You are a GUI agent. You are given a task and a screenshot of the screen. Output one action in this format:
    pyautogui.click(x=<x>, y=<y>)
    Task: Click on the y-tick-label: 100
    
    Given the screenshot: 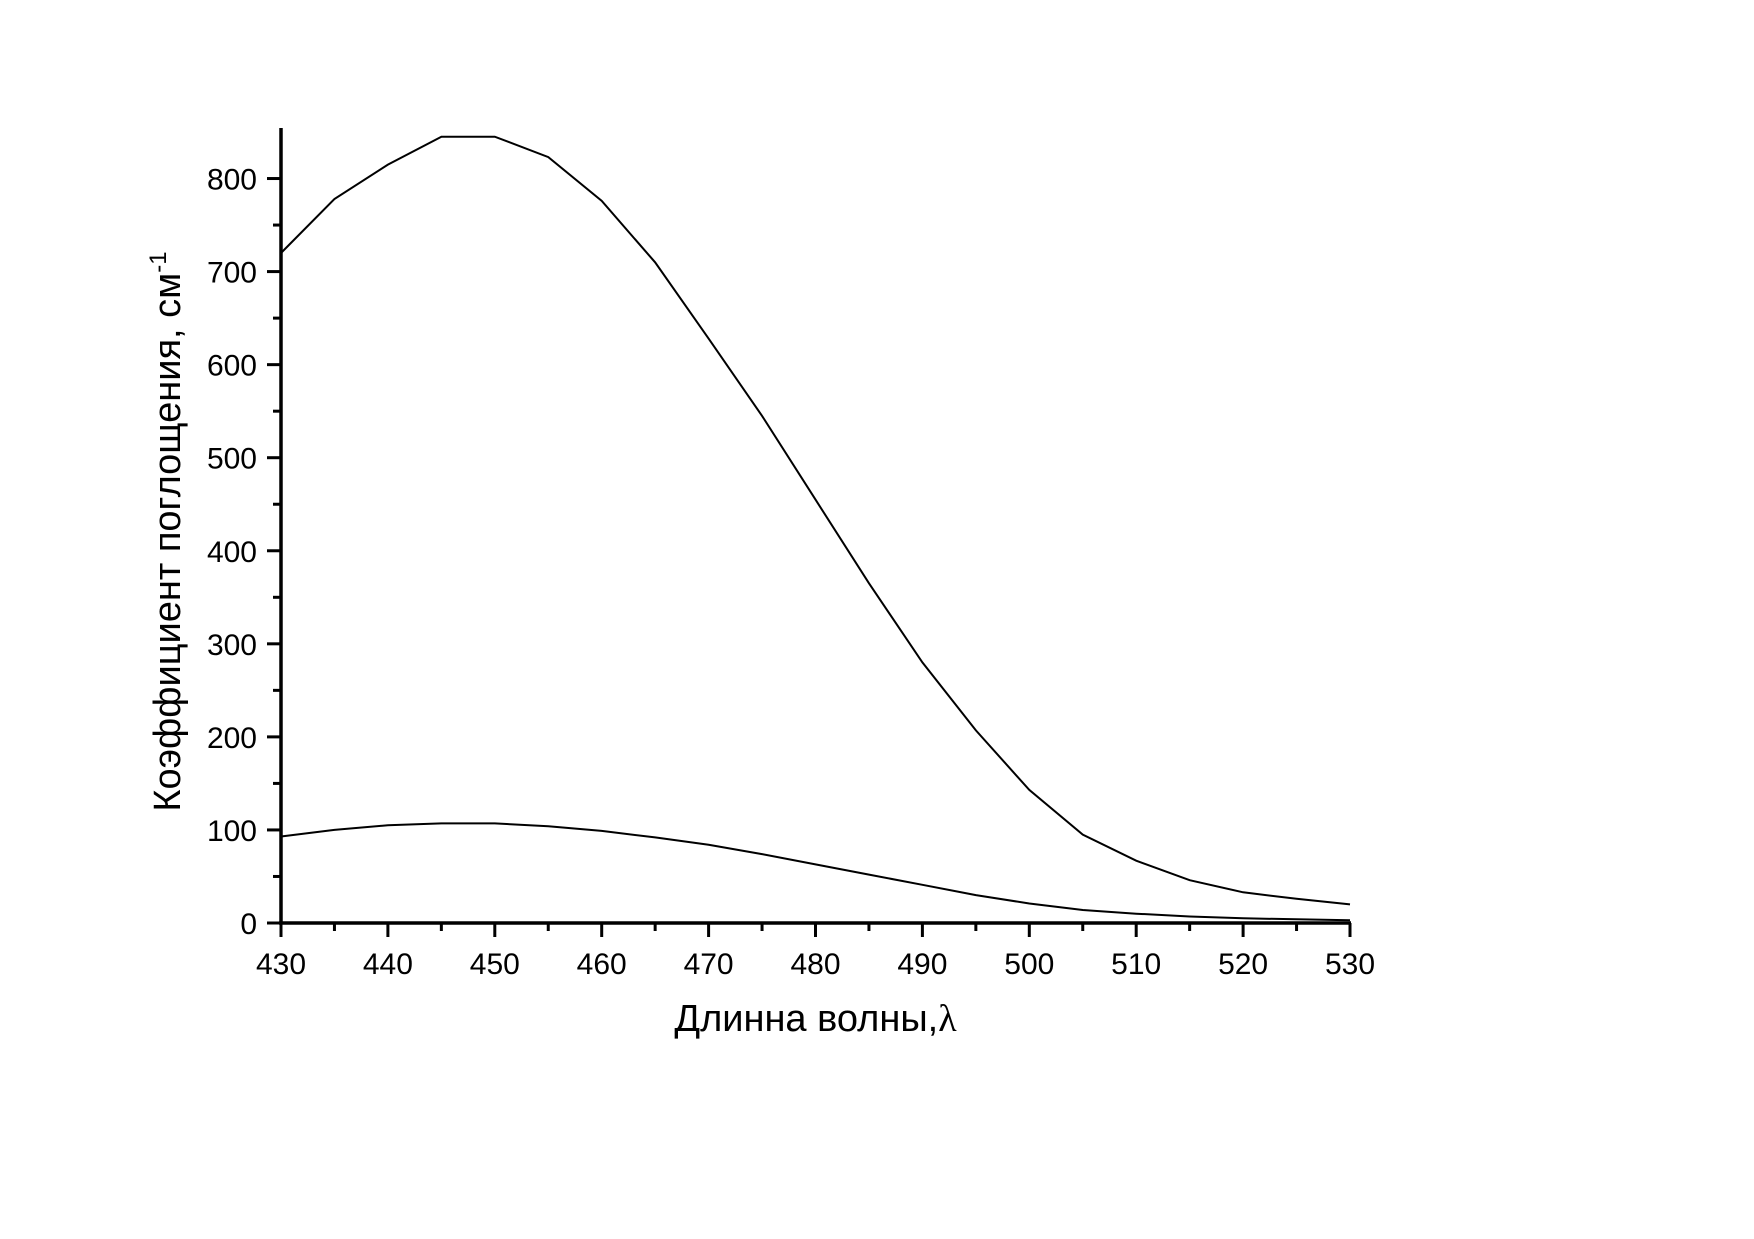 What is the action you would take?
    pyautogui.click(x=232, y=831)
    